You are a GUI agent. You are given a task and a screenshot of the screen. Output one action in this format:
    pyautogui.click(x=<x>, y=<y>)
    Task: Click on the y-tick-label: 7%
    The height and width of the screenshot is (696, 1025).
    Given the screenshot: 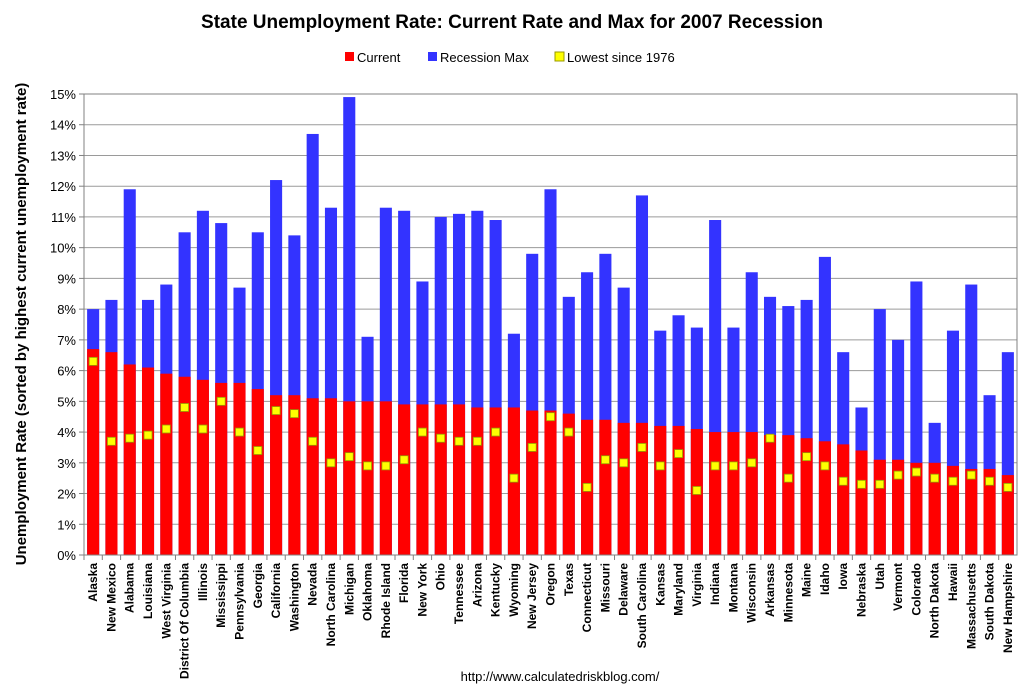 What is the action you would take?
    pyautogui.click(x=66, y=340)
    